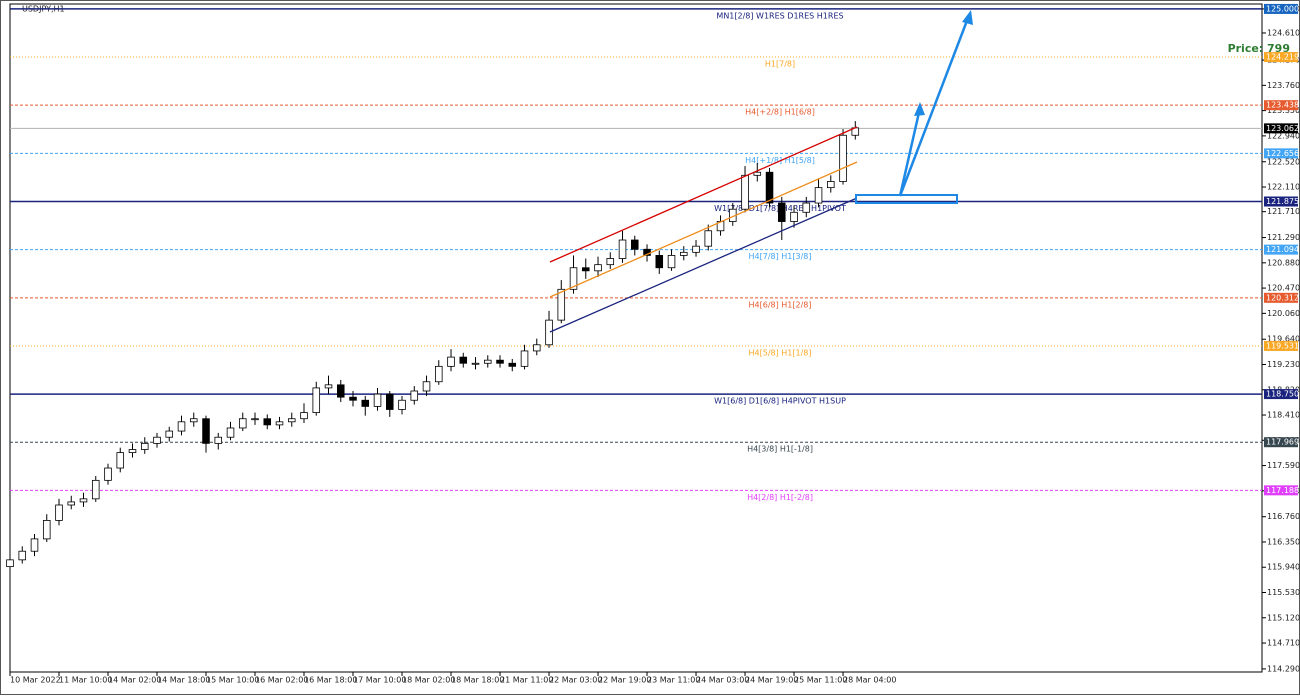 This screenshot has height=699, width=1300. What do you see at coordinates (780, 64) in the screenshot?
I see `level-label: H1[7/8]` at bounding box center [780, 64].